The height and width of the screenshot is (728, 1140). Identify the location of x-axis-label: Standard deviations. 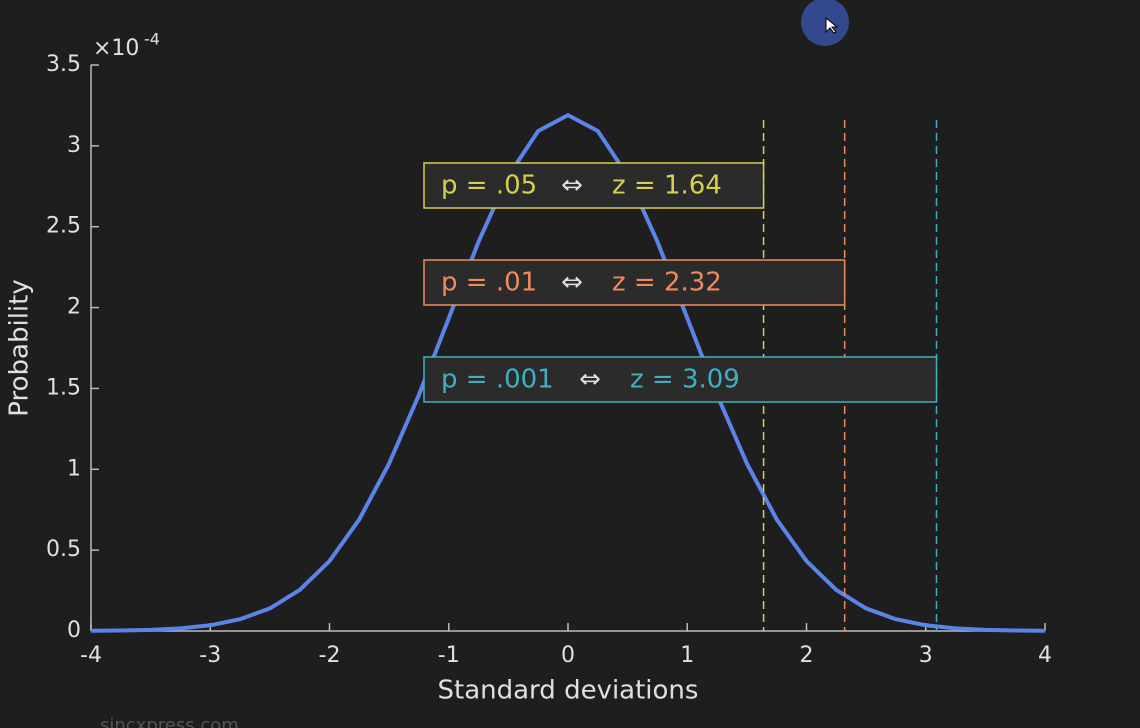
(568, 691).